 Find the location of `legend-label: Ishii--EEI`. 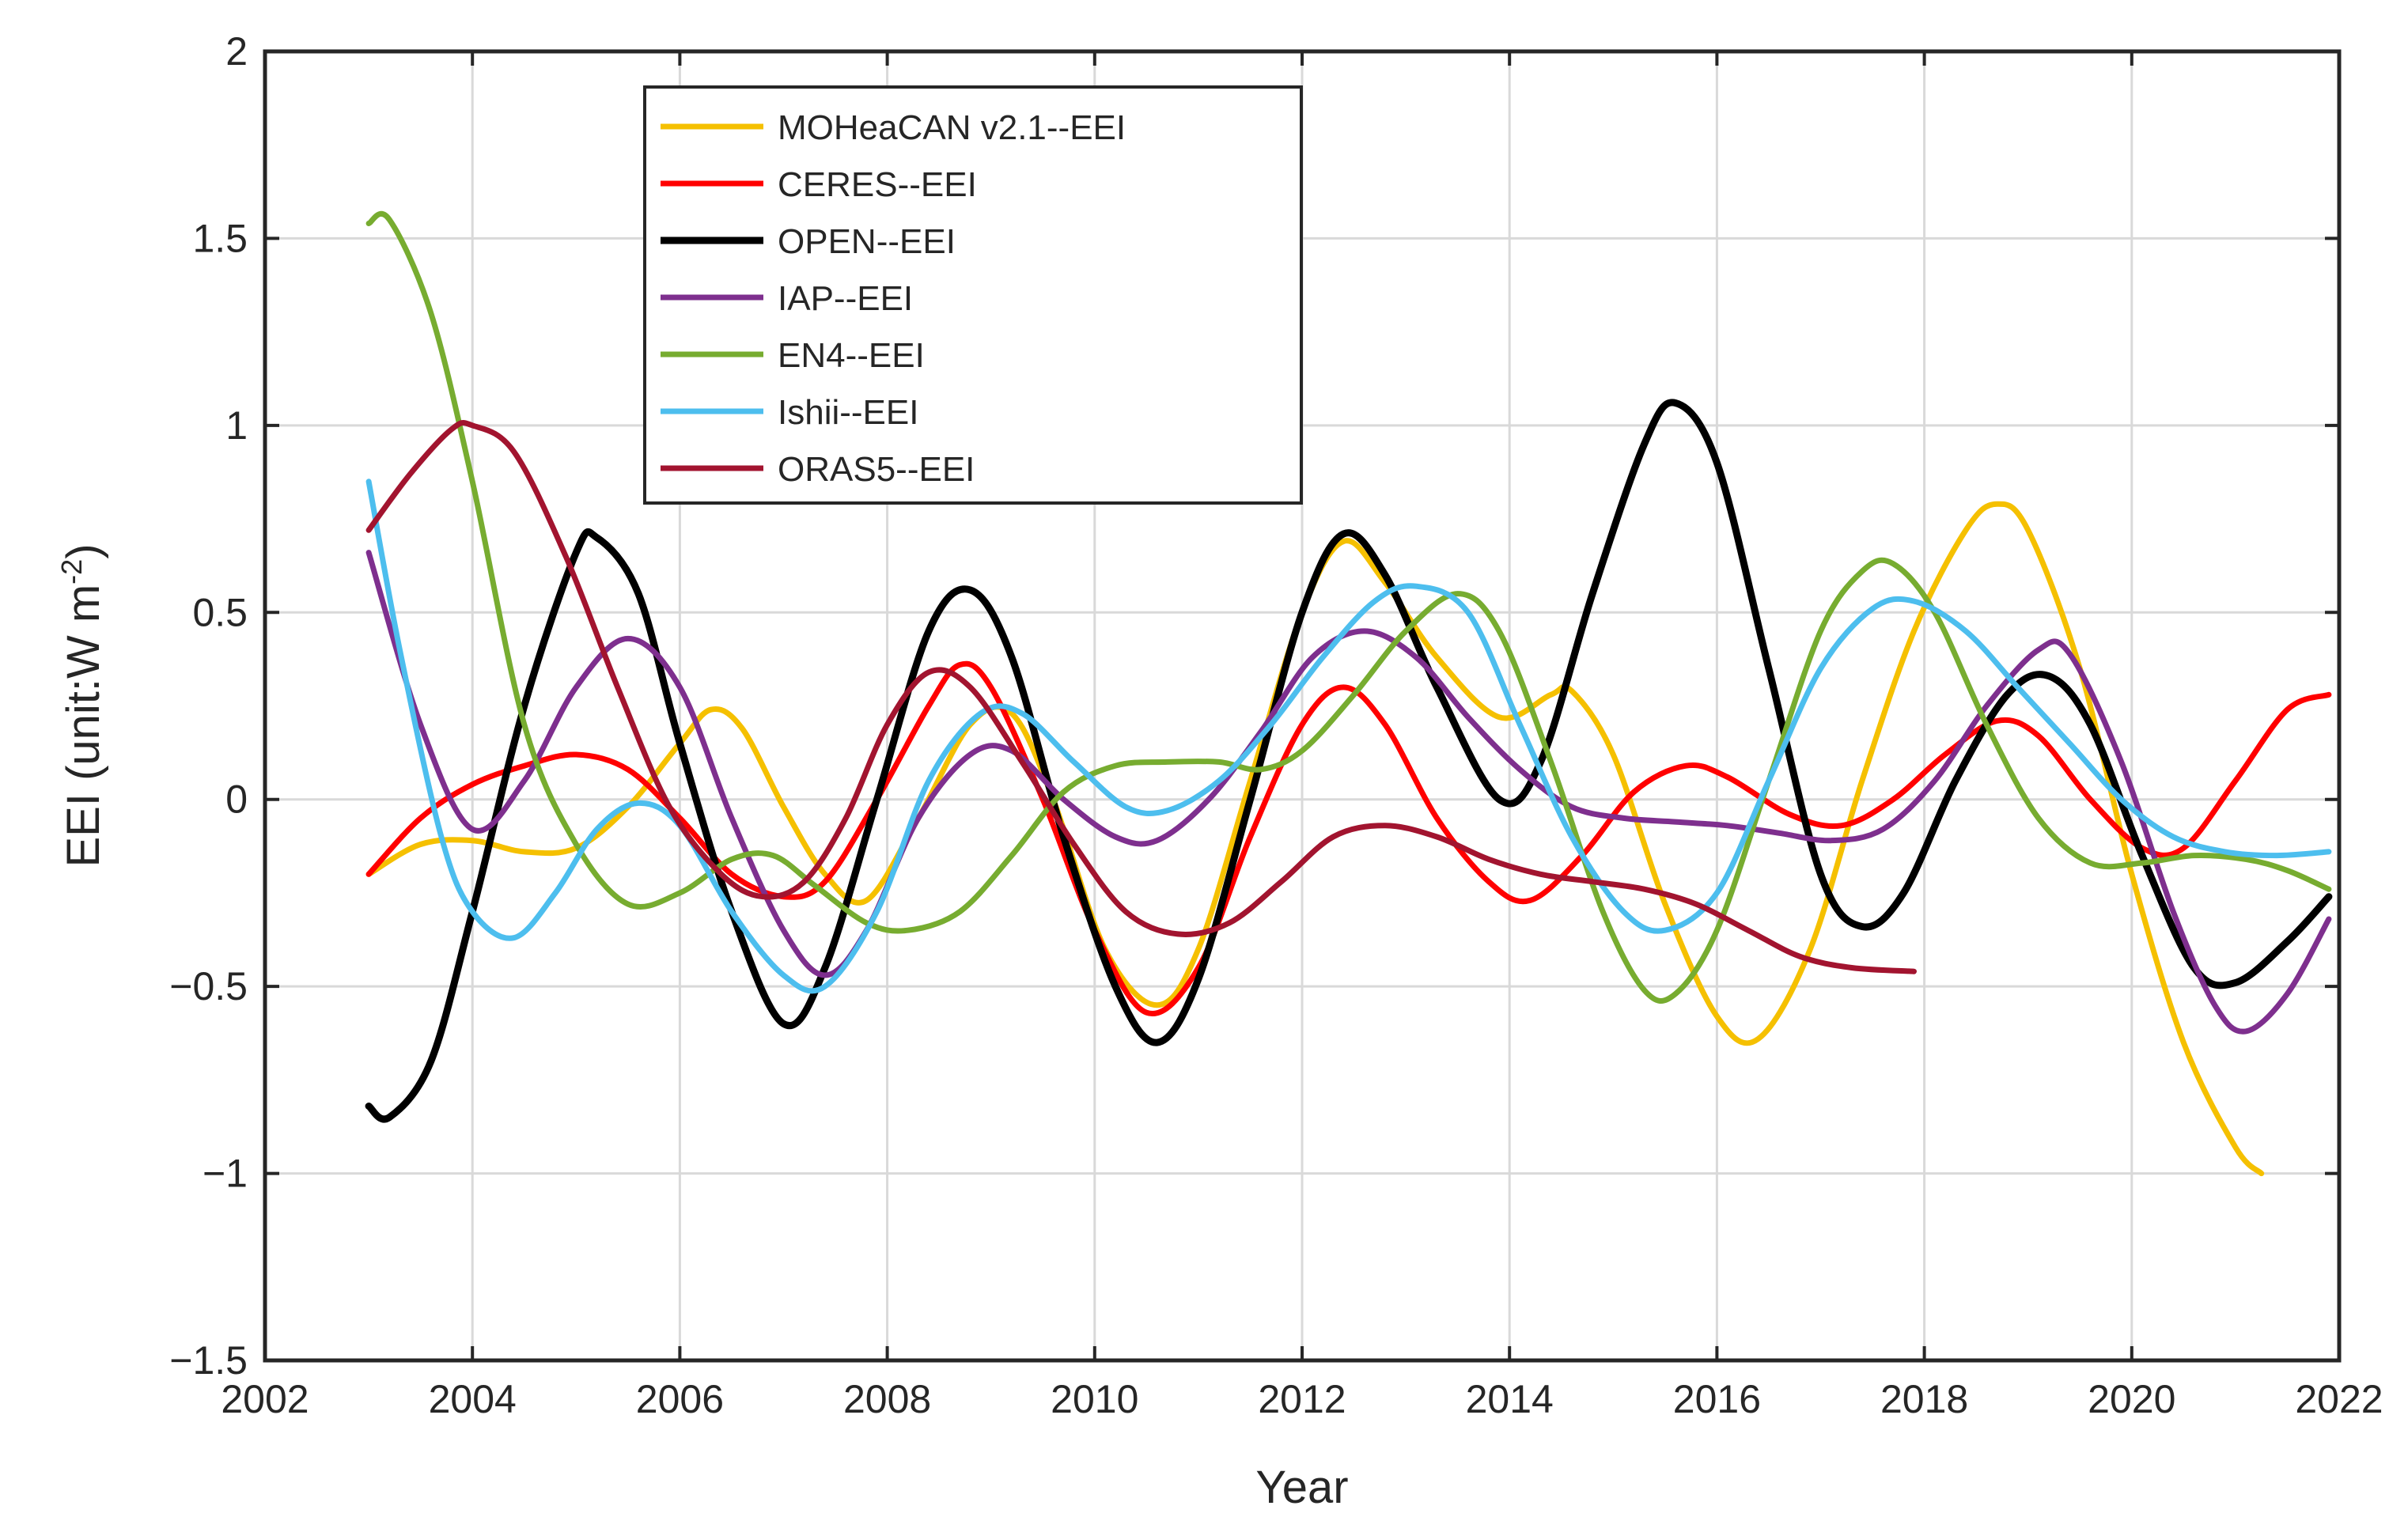

legend-label: Ishii--EEI is located at coordinates (848, 412).